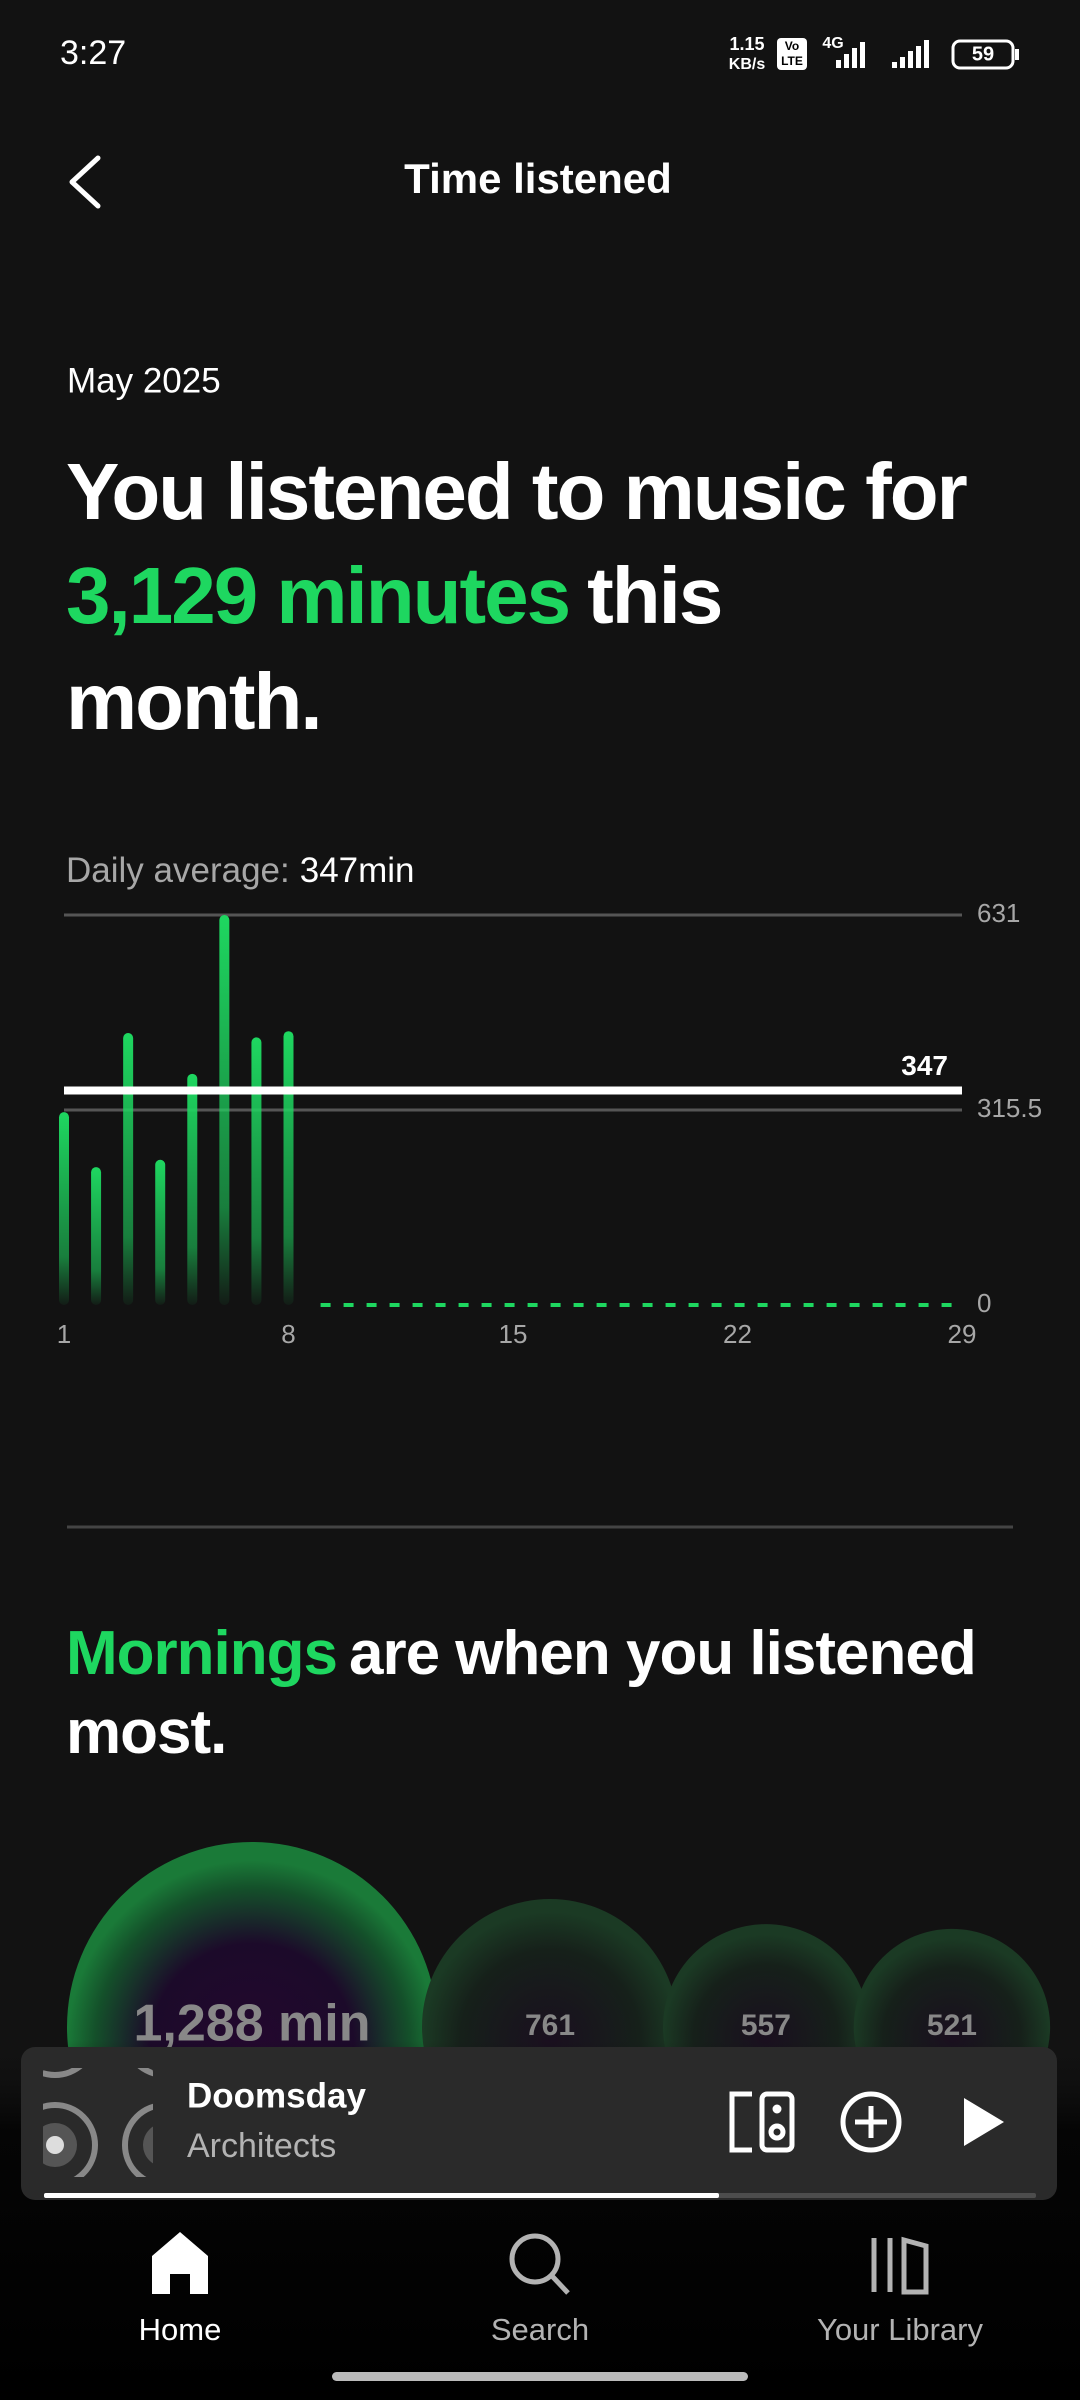 The image size is (1080, 2400). I want to click on add-button, so click(871, 2122).